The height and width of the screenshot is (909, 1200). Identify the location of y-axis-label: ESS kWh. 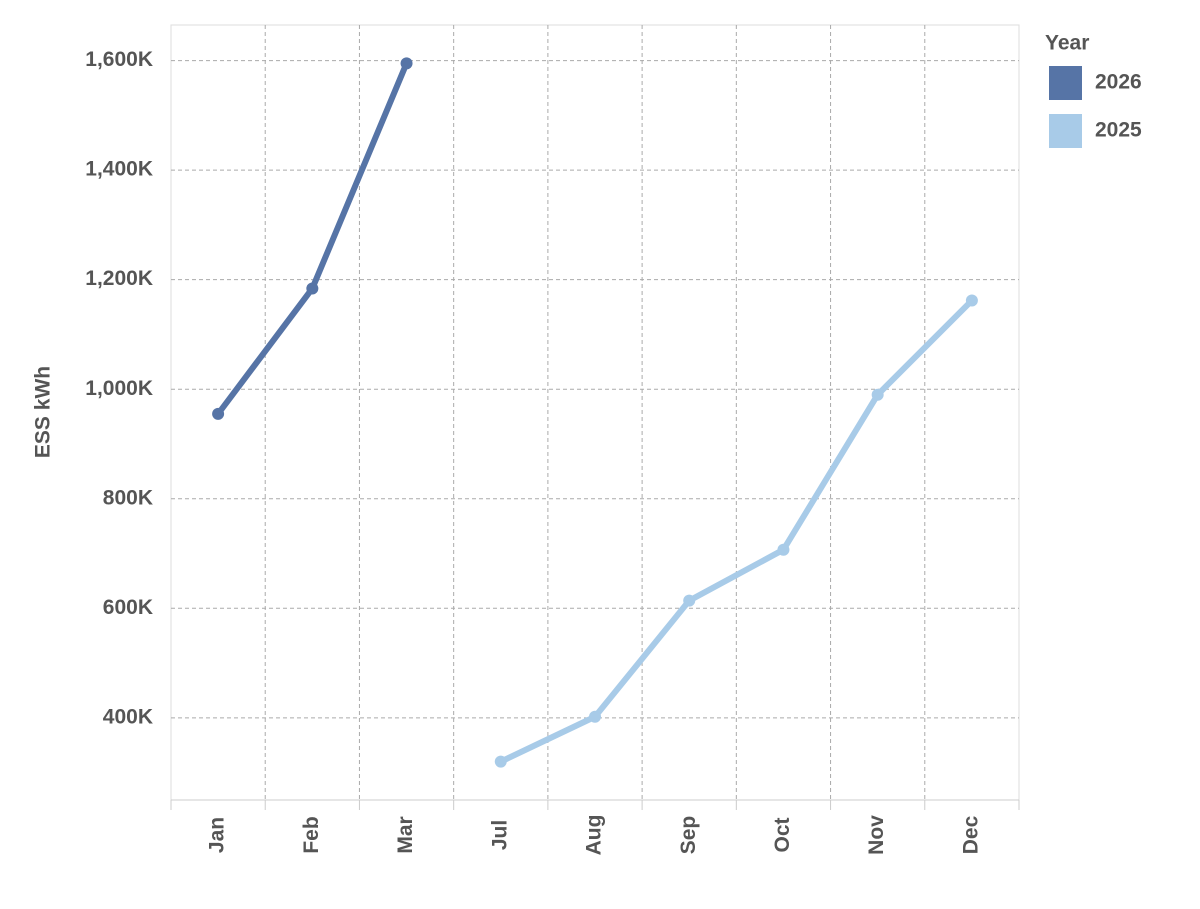
(43, 412).